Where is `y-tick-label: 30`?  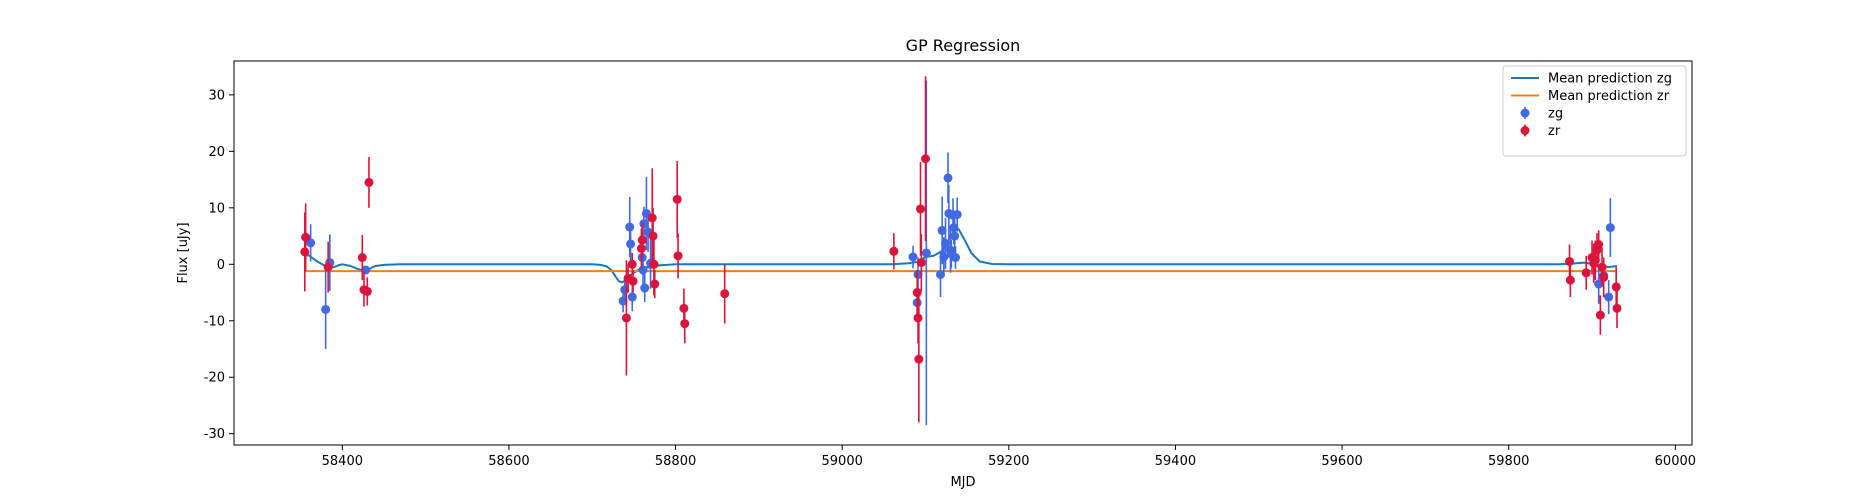
y-tick-label: 30 is located at coordinates (216, 95).